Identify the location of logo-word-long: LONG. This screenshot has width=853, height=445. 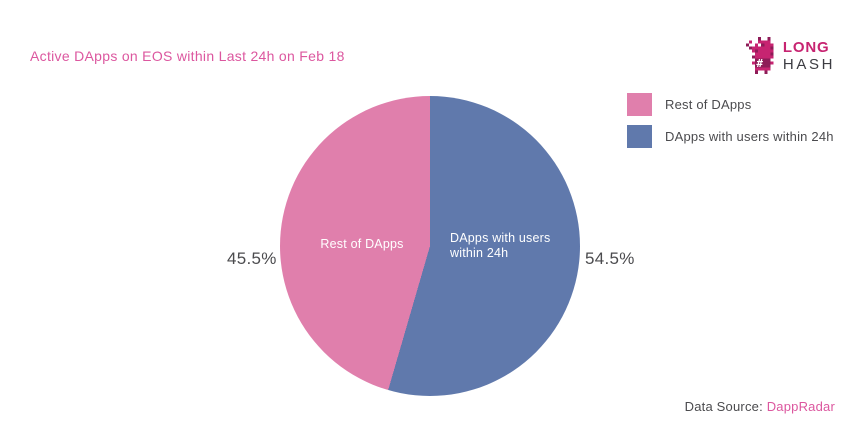
(806, 47).